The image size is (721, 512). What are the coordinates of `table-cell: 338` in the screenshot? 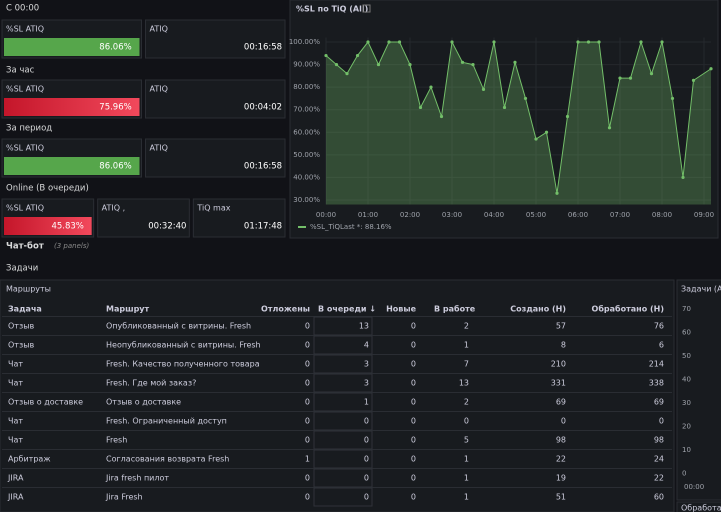 It's located at (656, 383).